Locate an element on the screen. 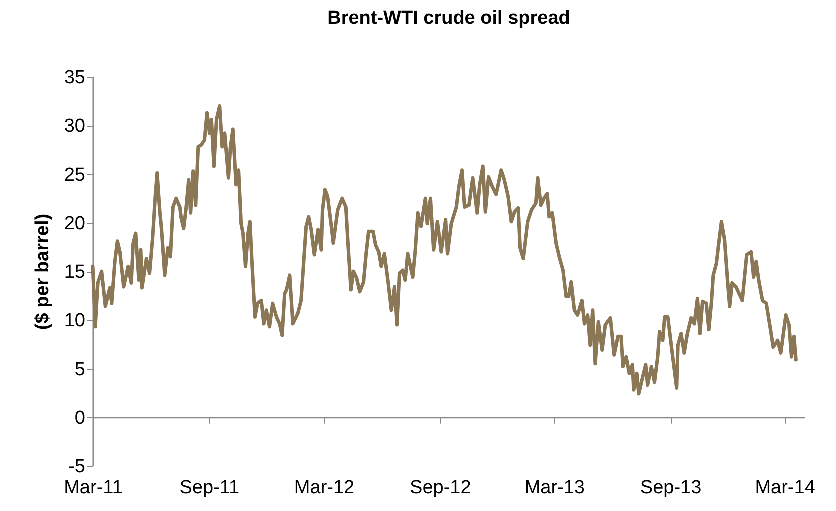  y-tick-label: -5 is located at coordinates (77, 467).